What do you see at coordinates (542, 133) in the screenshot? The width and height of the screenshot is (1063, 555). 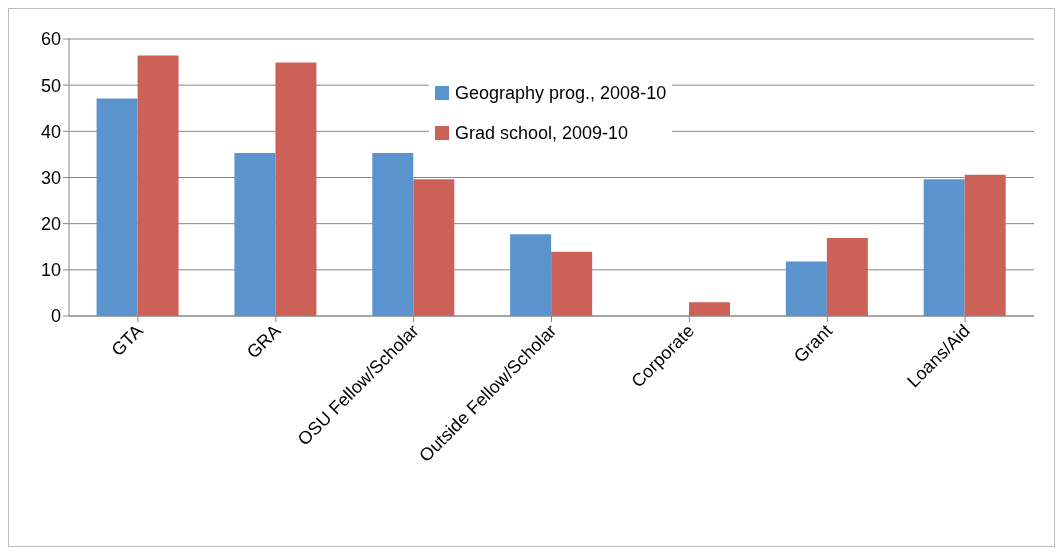 I see `legend-label: Grad school, 2009-10` at bounding box center [542, 133].